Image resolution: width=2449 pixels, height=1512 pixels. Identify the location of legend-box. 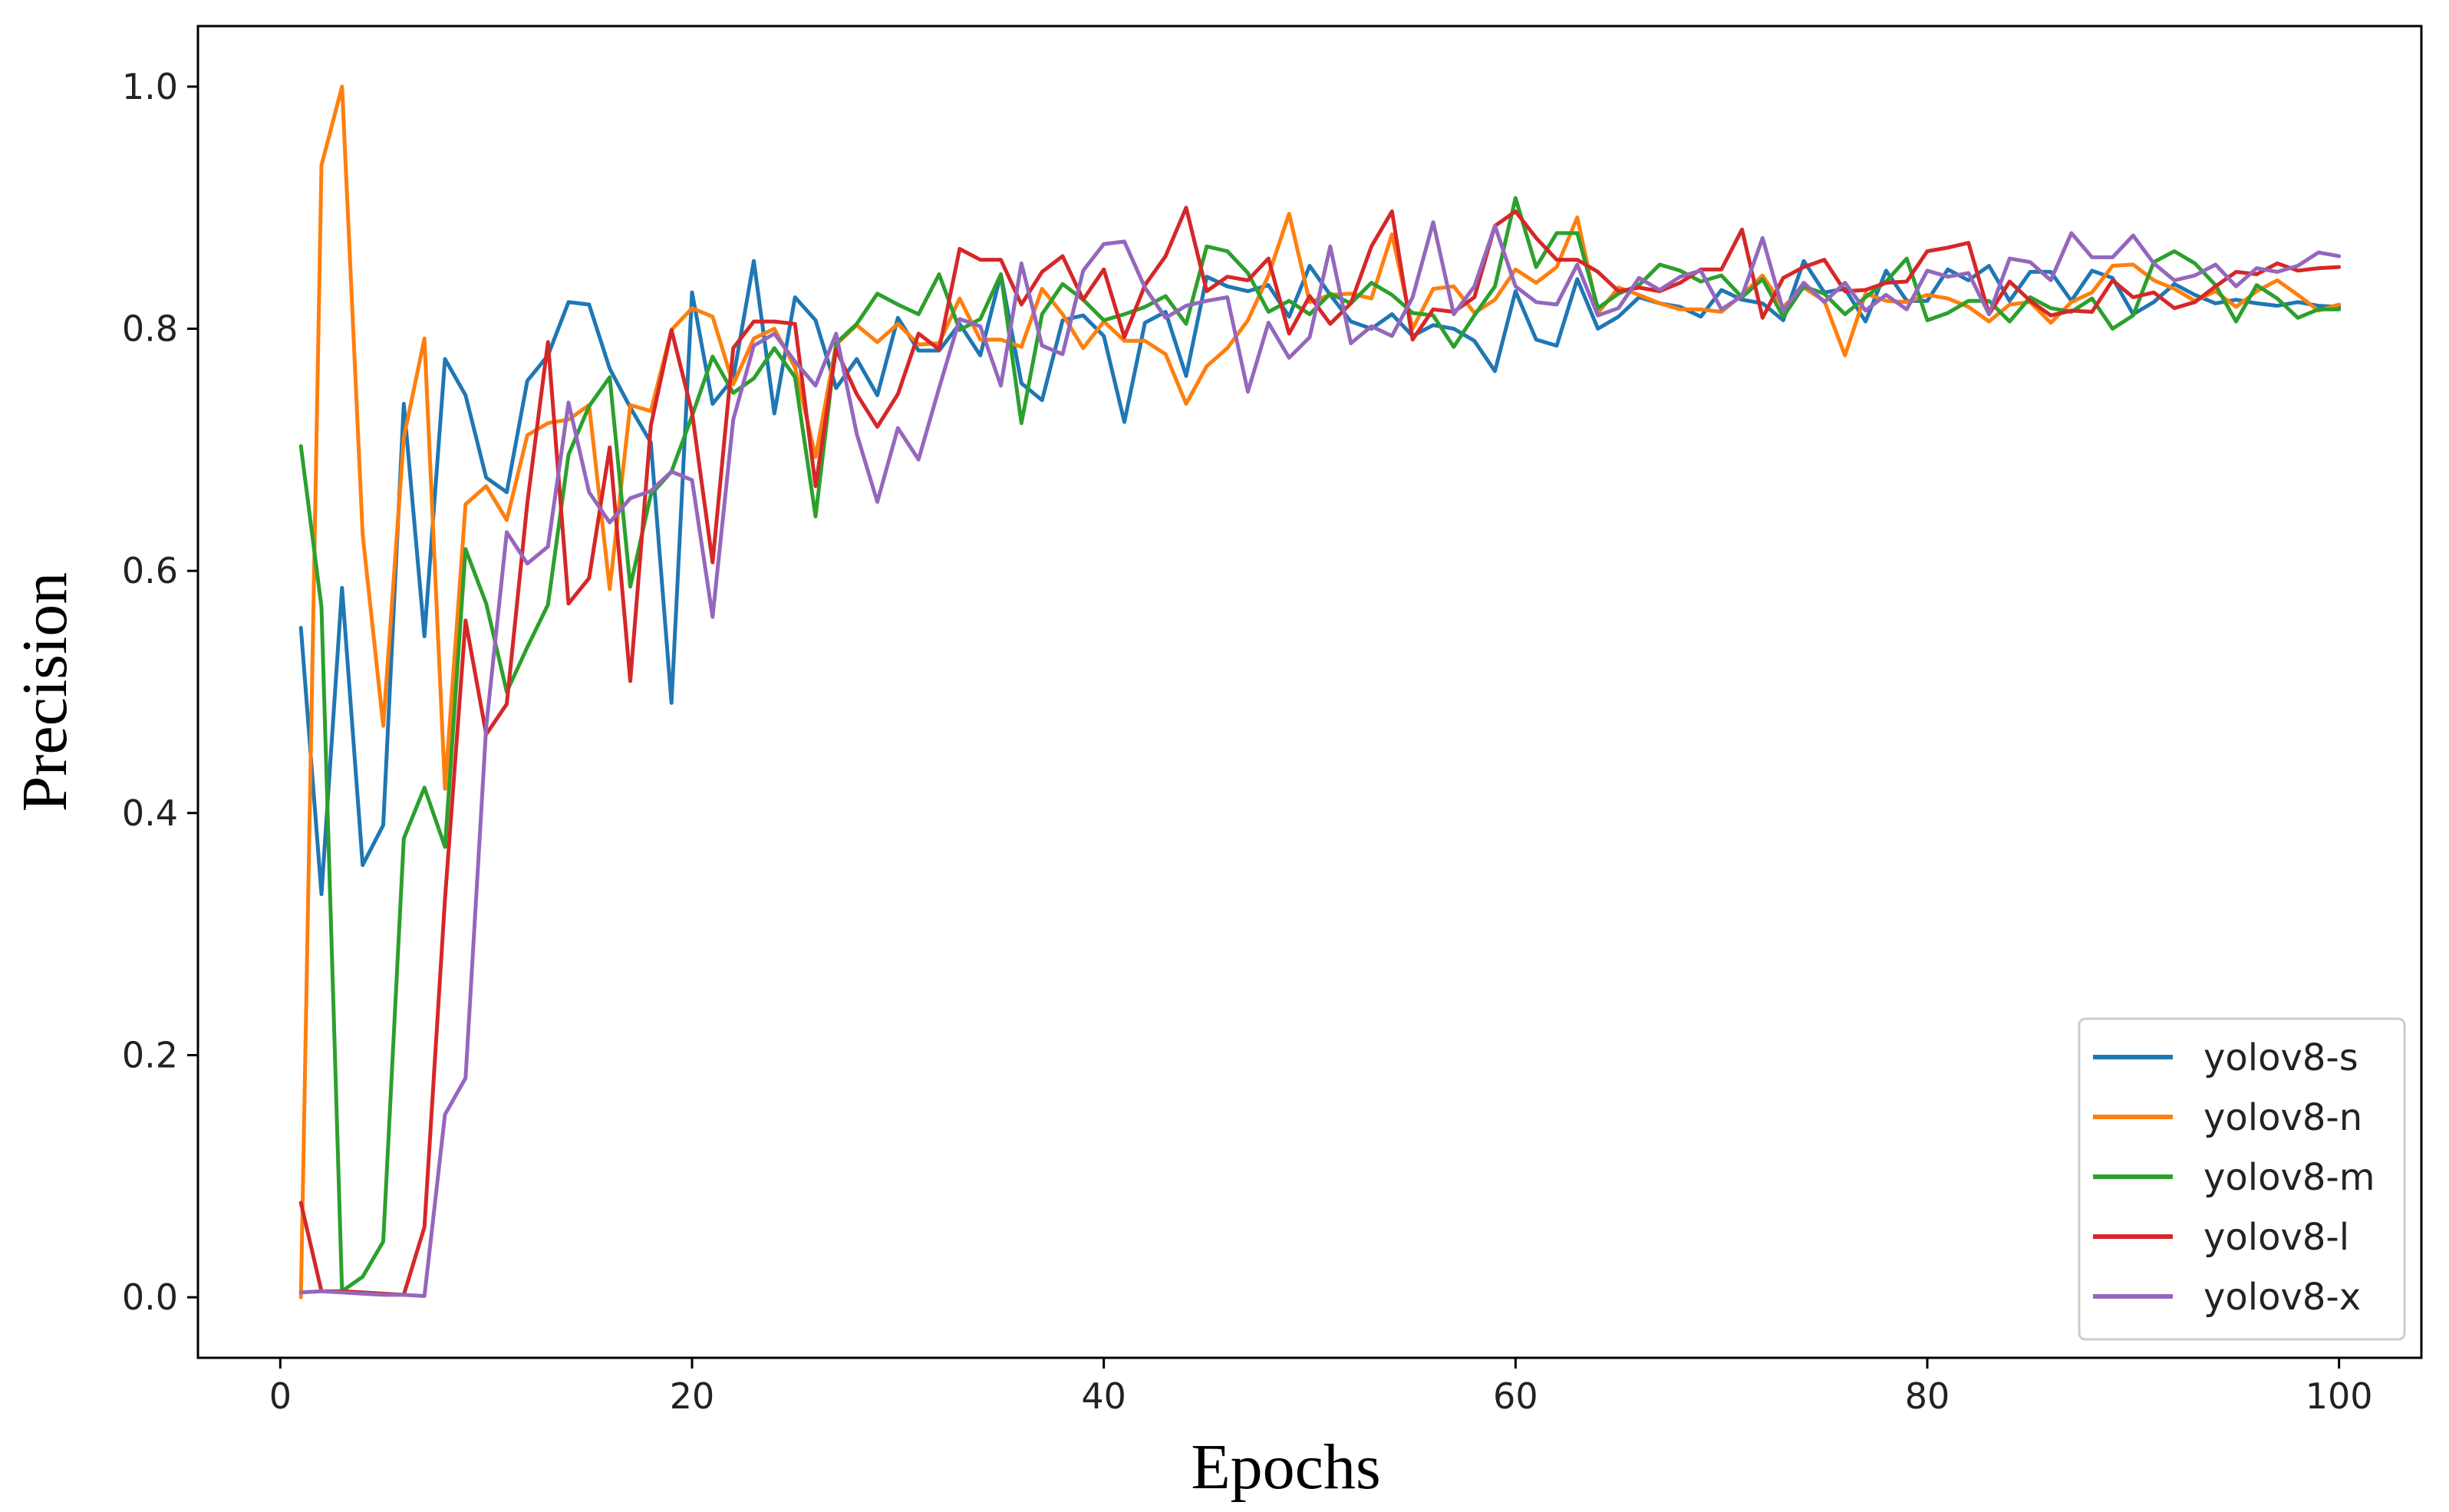
(2242, 1179).